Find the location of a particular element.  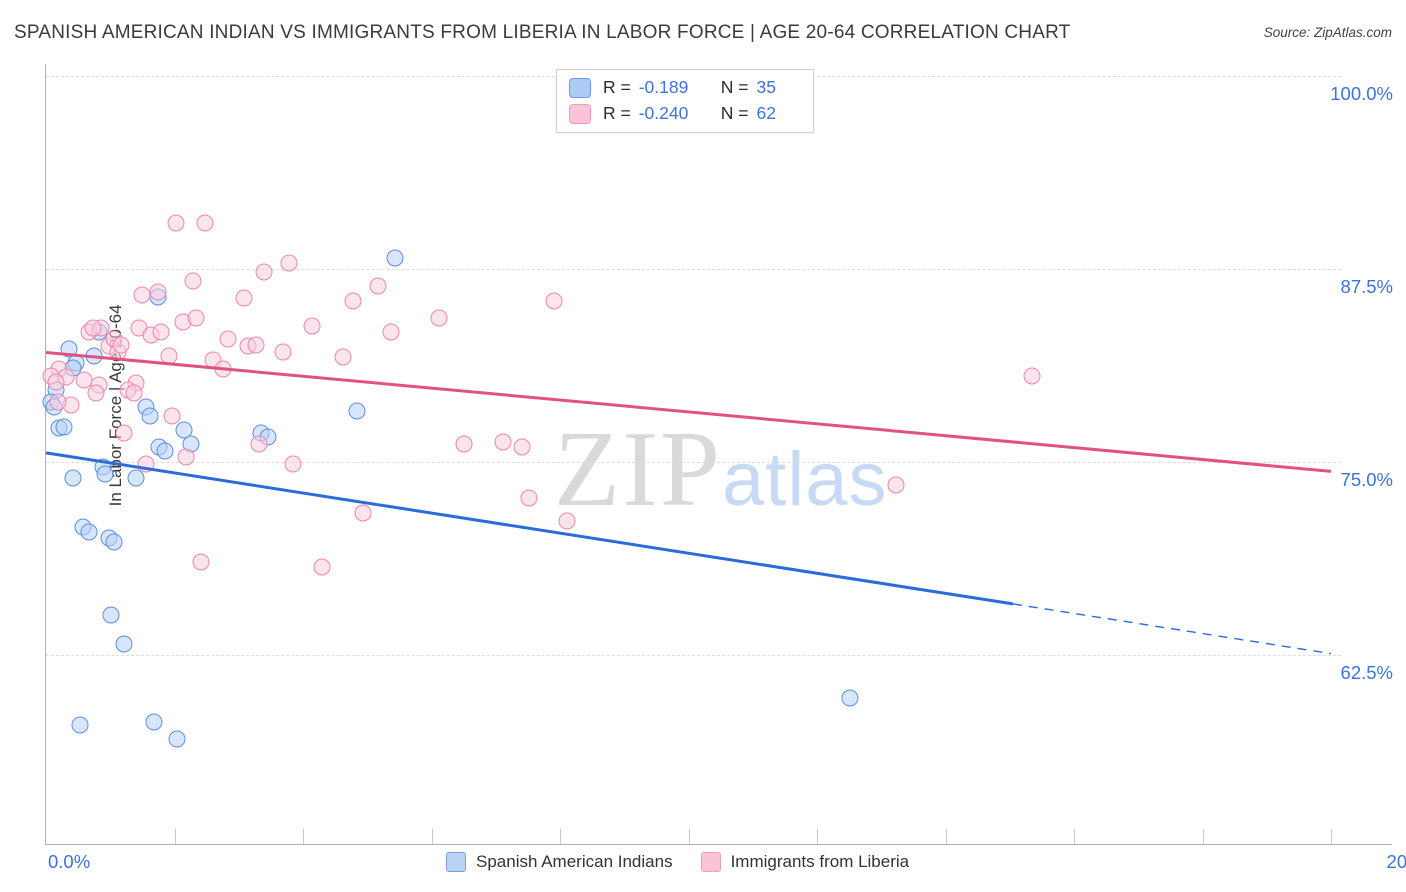

correlation-stats-legend: R = -0.189 N = 35 R = -0.240 N = 62 is located at coordinates (685, 101).